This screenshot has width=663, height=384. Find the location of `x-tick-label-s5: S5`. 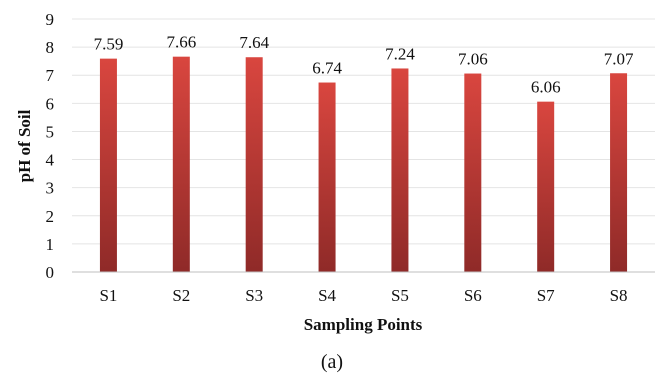

x-tick-label-s5: S5 is located at coordinates (400, 295).